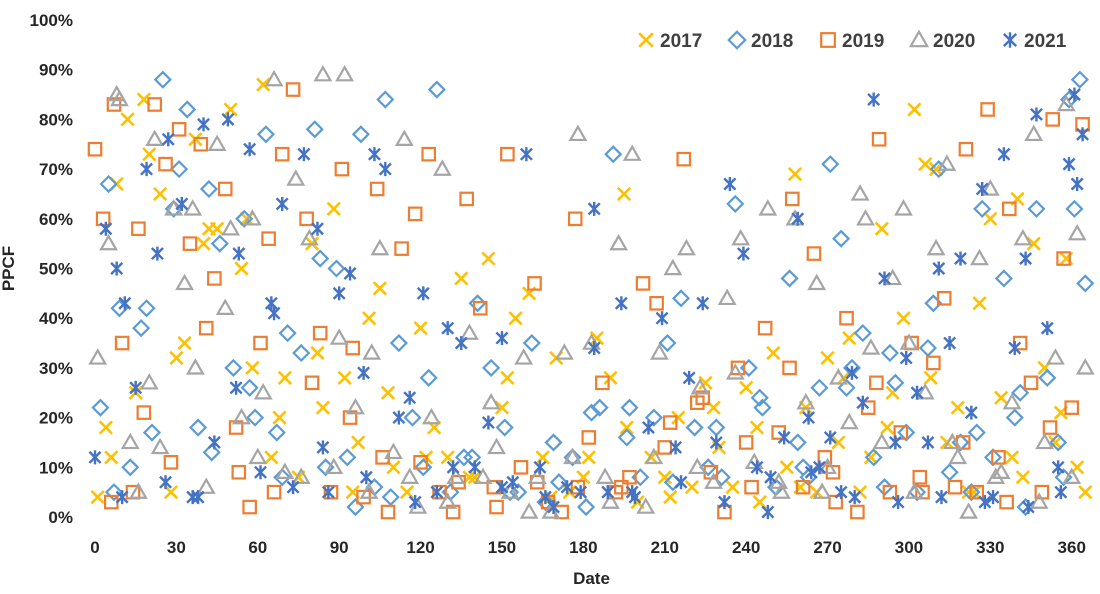 This screenshot has height=594, width=1100. What do you see at coordinates (681, 41) in the screenshot?
I see `legend-label: 2017` at bounding box center [681, 41].